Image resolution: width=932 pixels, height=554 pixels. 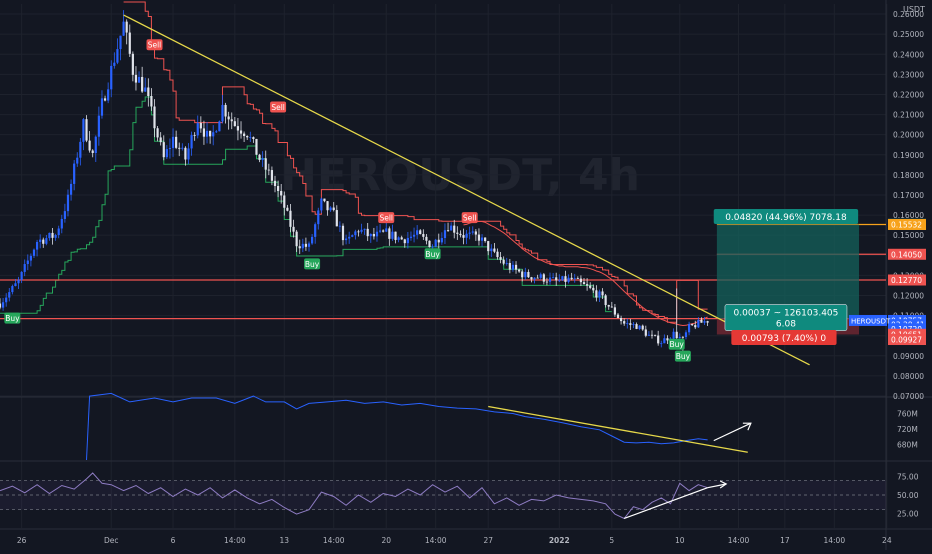 What do you see at coordinates (285, 540) in the screenshot?
I see `time-tick-label: 13` at bounding box center [285, 540].